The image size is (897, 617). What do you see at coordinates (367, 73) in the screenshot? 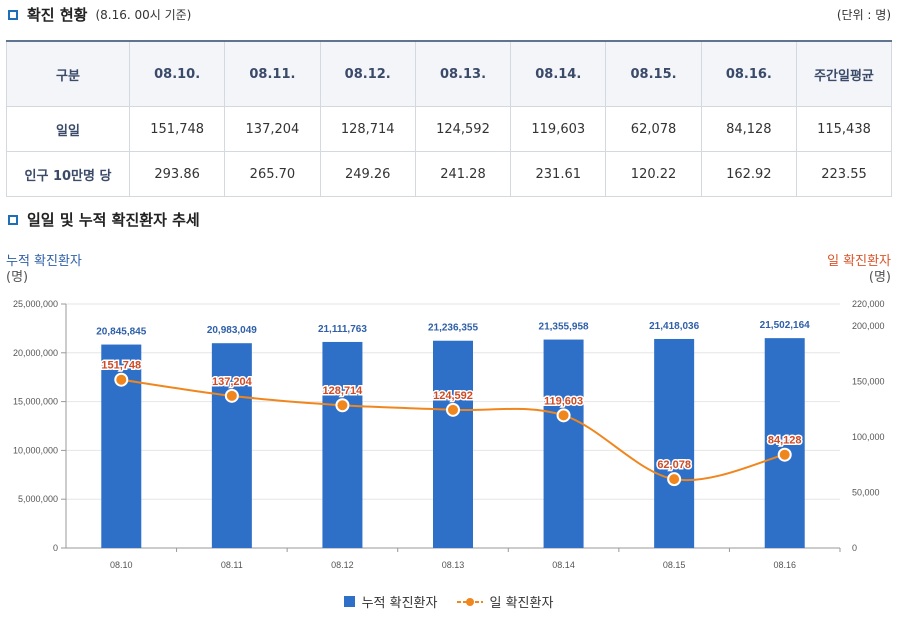
I see `table-header-cell: 08.12.` at bounding box center [367, 73].